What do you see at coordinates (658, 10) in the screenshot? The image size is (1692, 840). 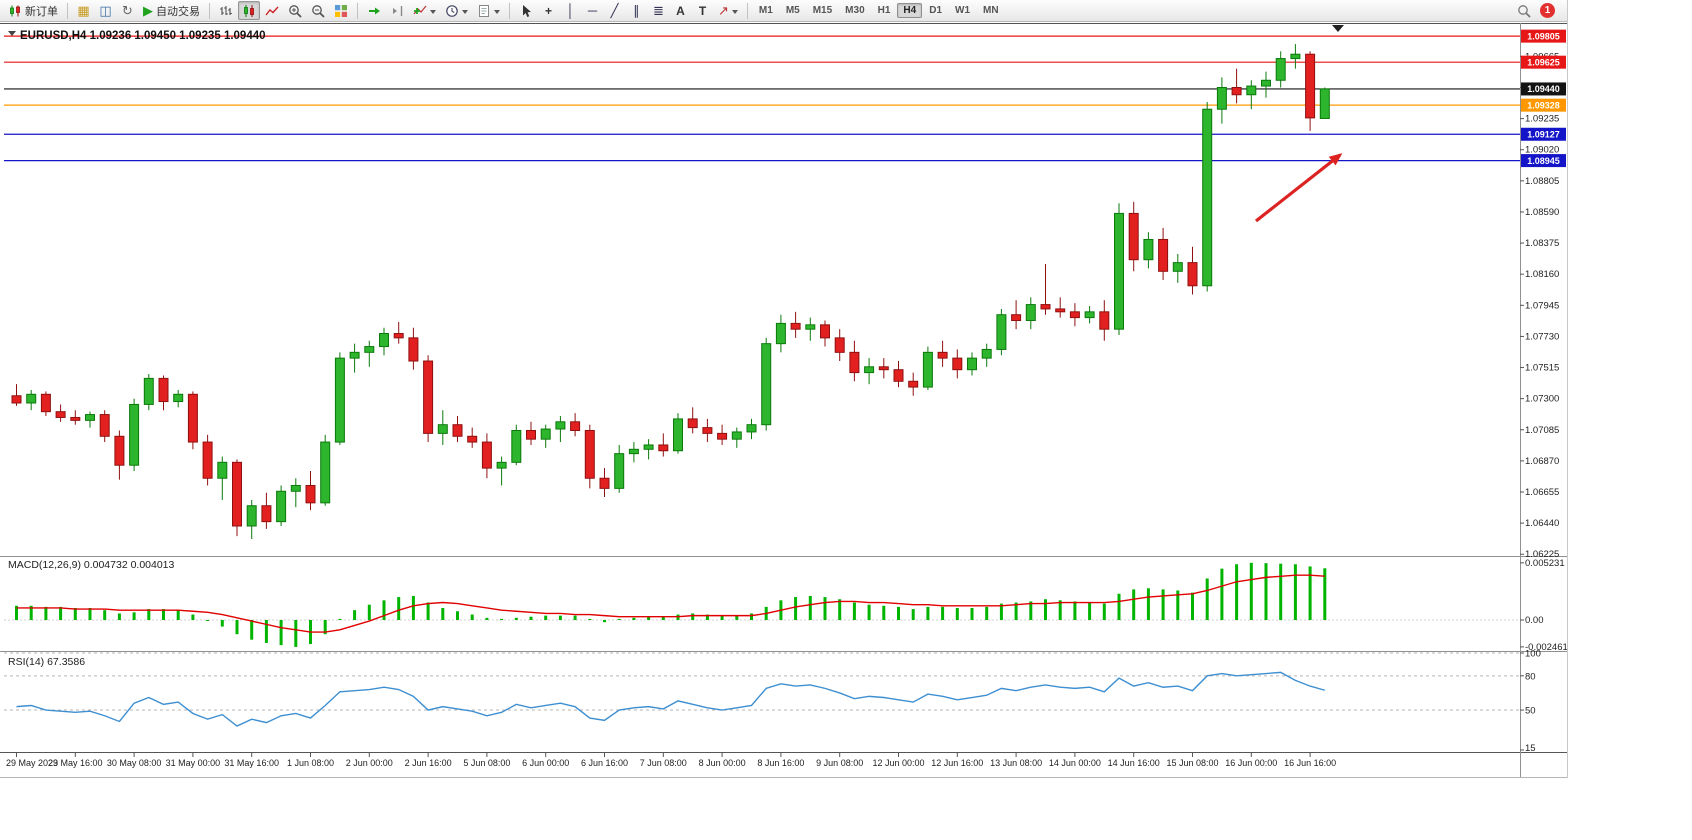 I see `fibonacci-tool-button: ≣` at bounding box center [658, 10].